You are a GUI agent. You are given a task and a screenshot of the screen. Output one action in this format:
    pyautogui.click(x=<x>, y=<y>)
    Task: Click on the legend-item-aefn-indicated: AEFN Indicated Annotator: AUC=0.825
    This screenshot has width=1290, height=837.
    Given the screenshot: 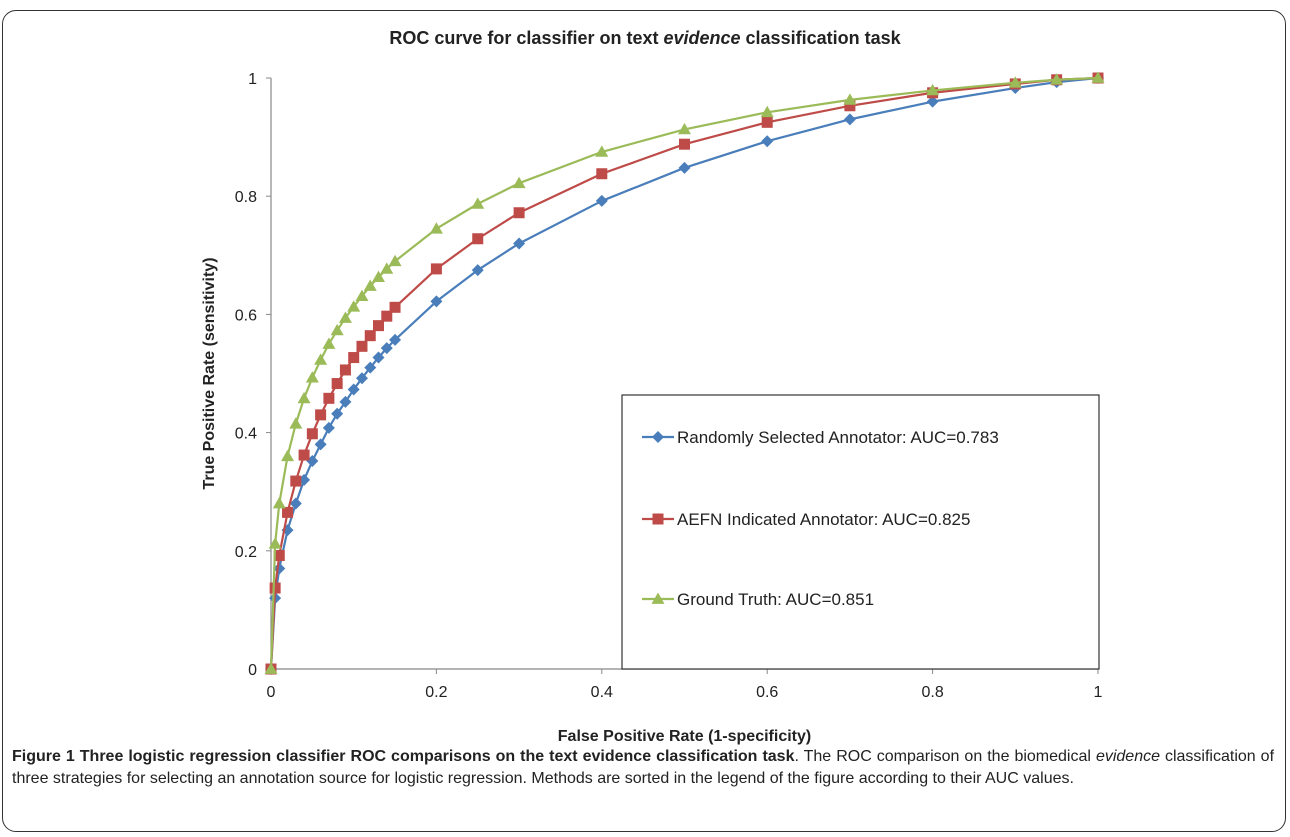 What is the action you would take?
    pyautogui.click(x=806, y=519)
    